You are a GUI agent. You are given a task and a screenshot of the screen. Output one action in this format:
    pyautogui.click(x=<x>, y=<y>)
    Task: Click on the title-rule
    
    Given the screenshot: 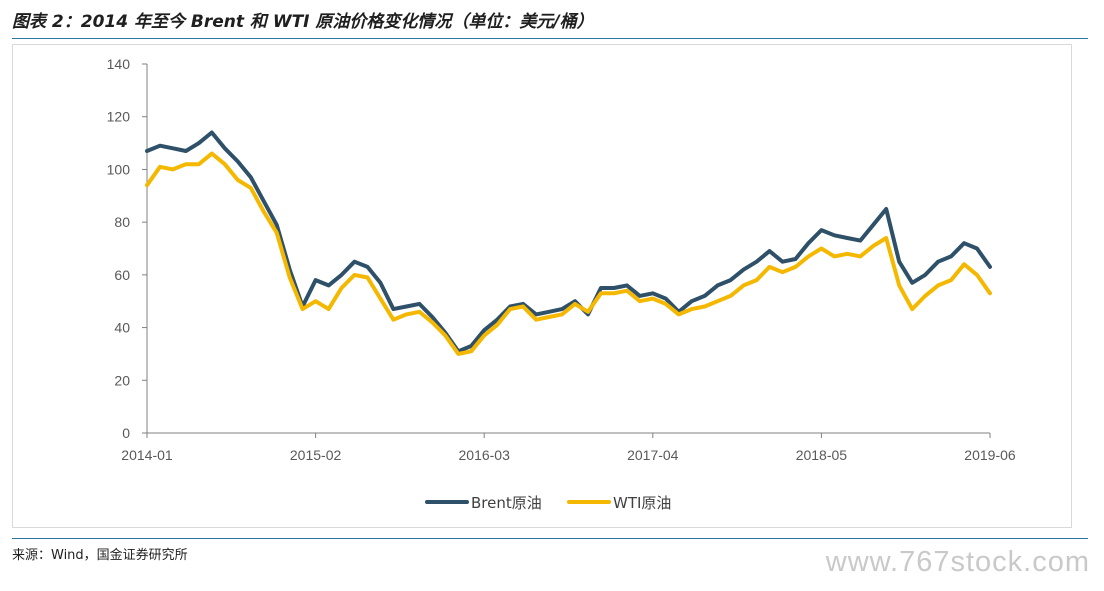 What is the action you would take?
    pyautogui.click(x=550, y=38)
    